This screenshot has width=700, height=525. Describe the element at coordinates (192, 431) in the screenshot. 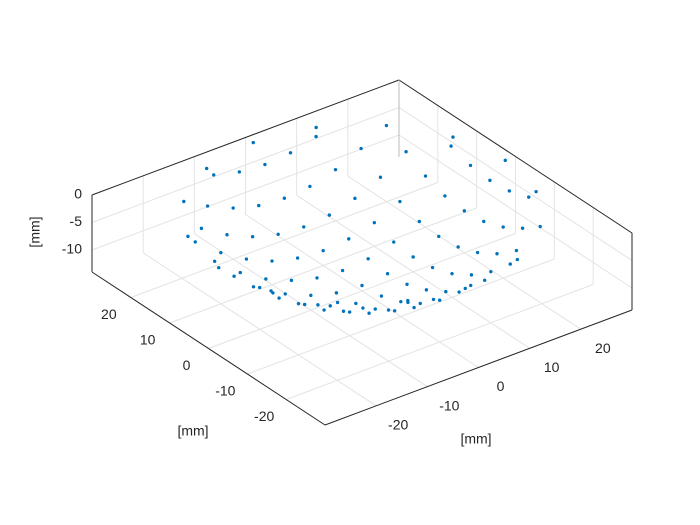

I see `y-axis-label: [mm]` at that location.